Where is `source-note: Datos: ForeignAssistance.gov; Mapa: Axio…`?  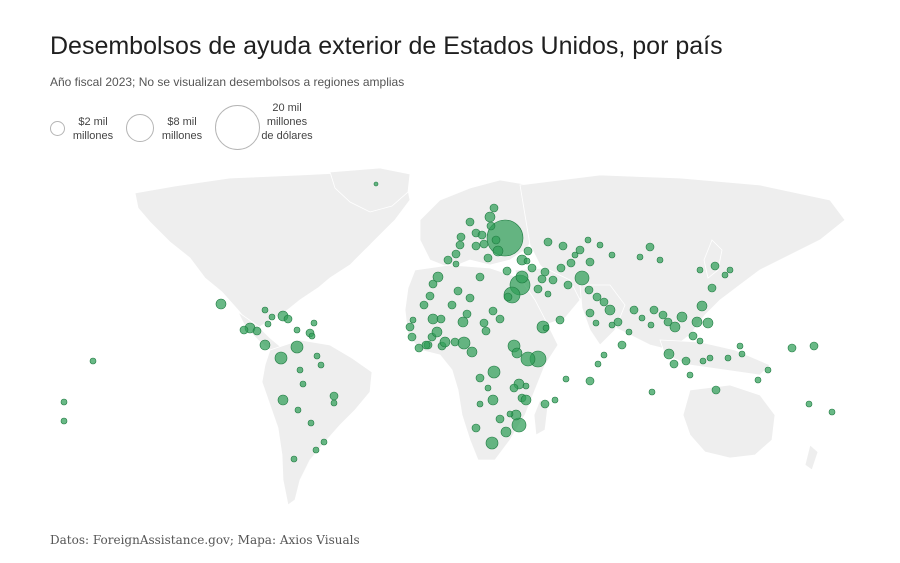 source-note: Datos: ForeignAssistance.gov; Mapa: Axio… is located at coordinates (205, 540).